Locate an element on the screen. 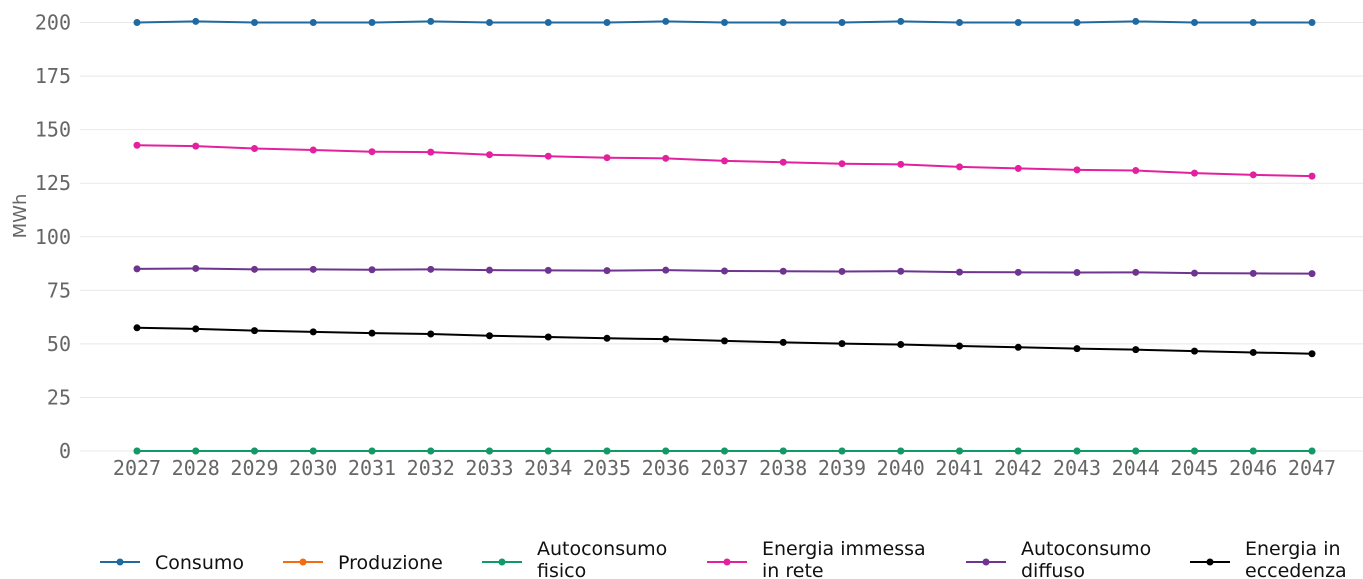 The height and width of the screenshot is (579, 1363). x-tick-label: 2032 is located at coordinates (431, 468).